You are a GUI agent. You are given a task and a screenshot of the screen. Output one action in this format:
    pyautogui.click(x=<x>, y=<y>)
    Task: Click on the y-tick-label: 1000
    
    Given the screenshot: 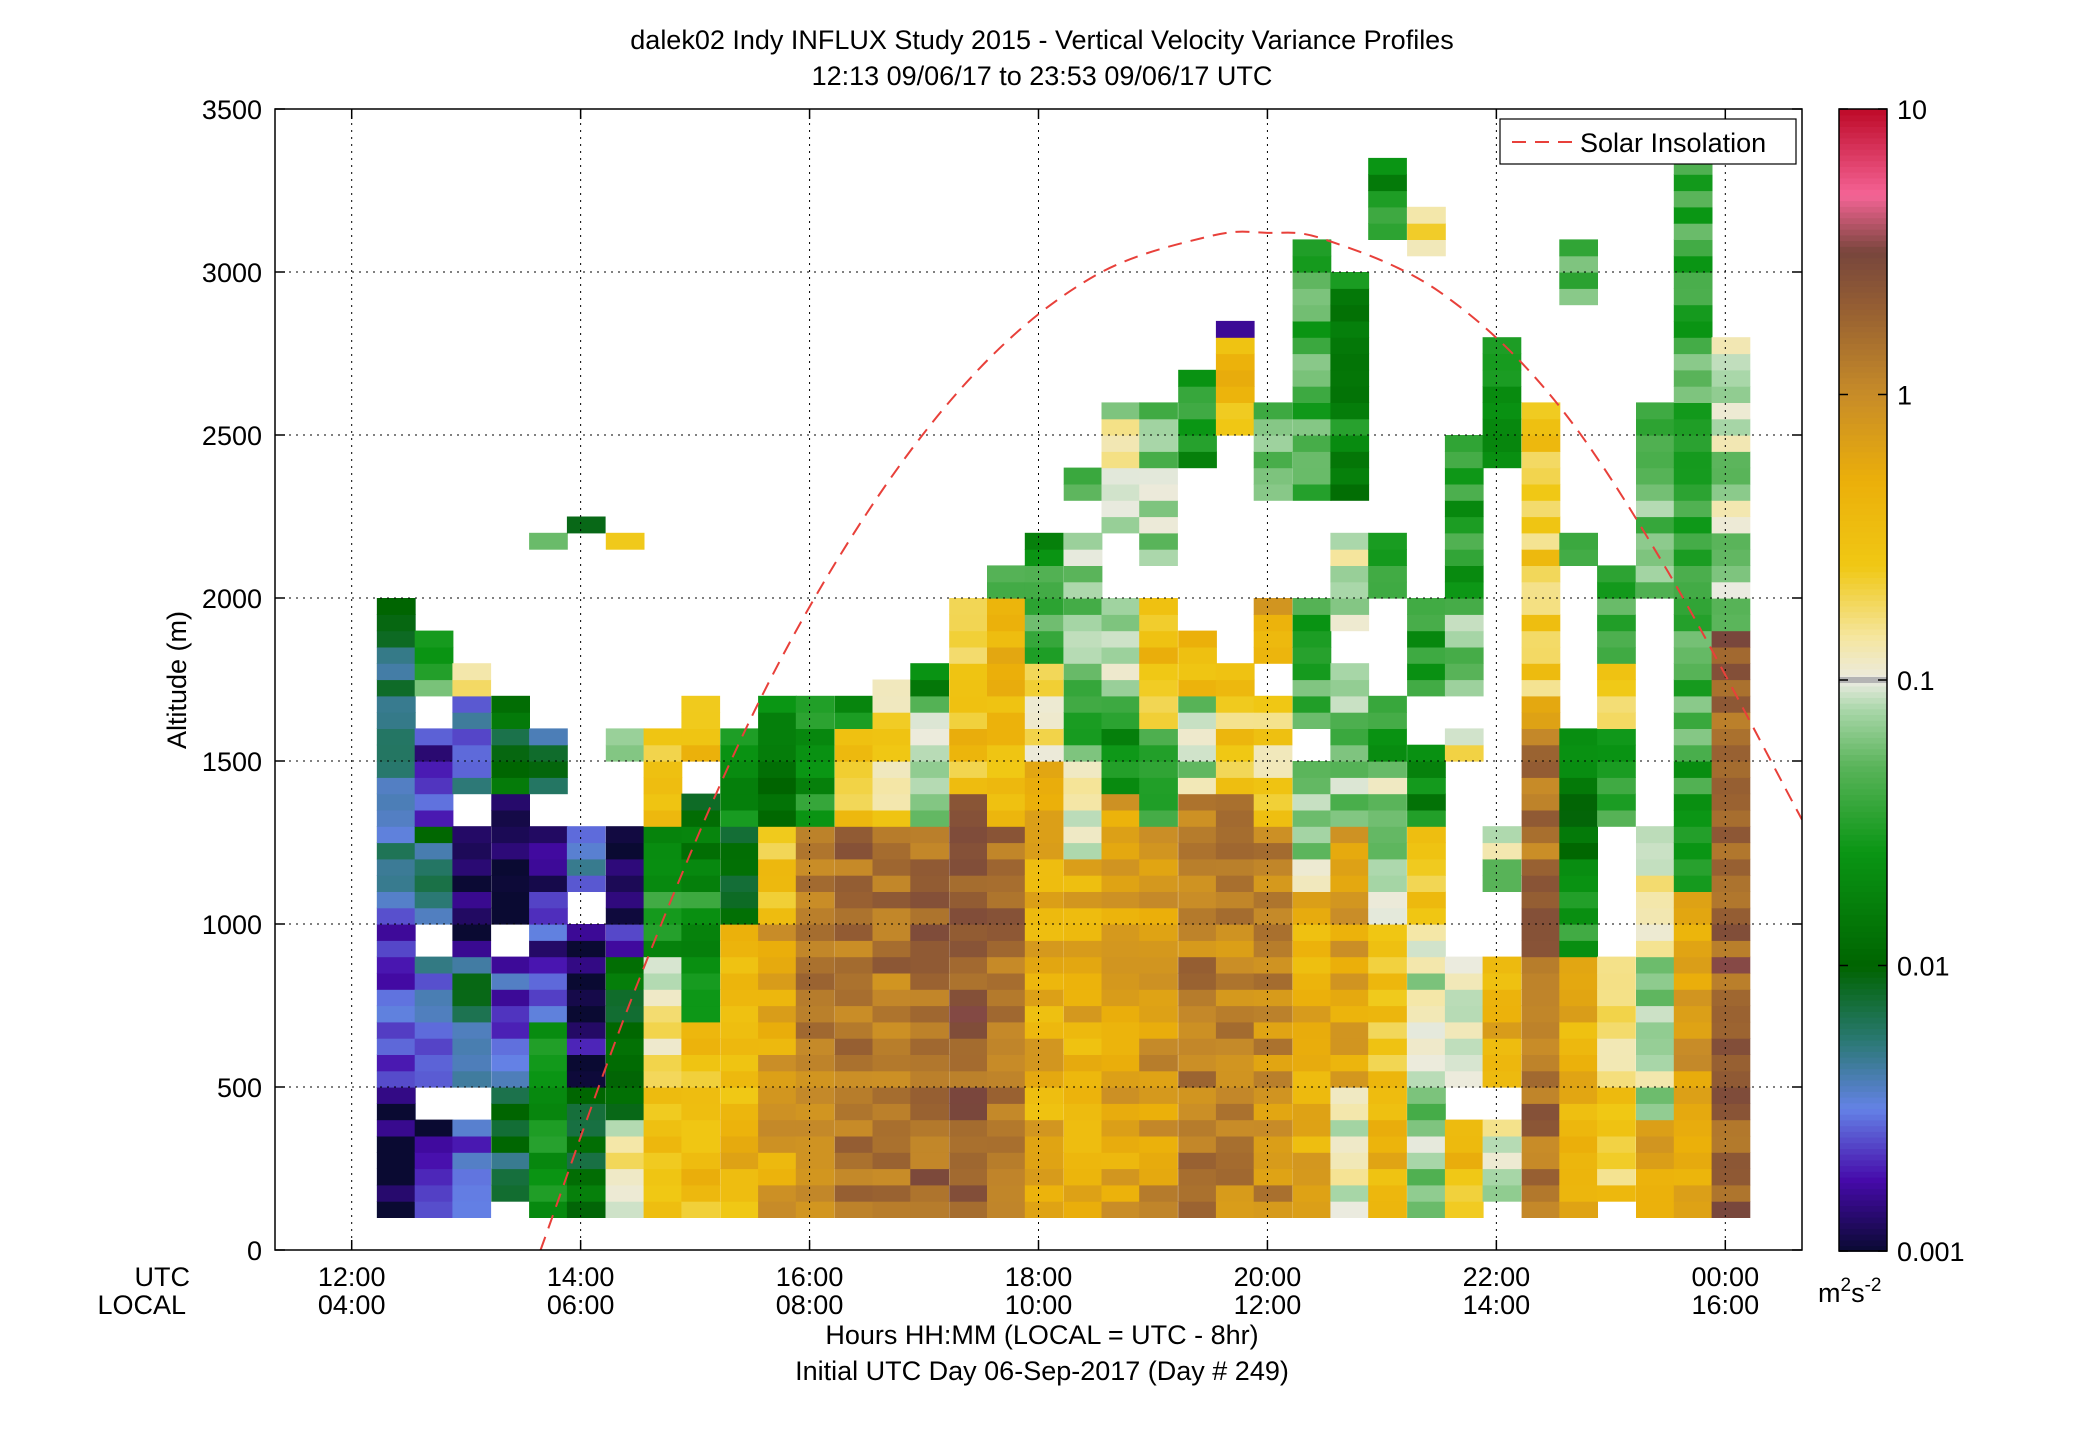 What is the action you would take?
    pyautogui.click(x=232, y=925)
    